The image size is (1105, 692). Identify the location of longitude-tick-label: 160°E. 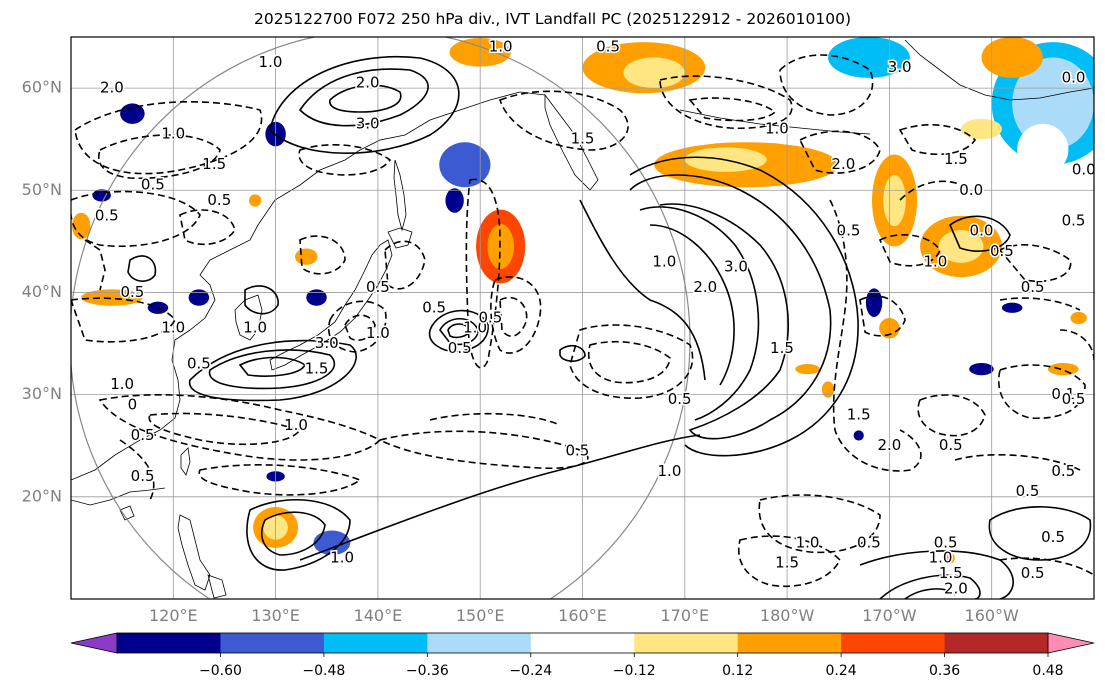
(582, 615).